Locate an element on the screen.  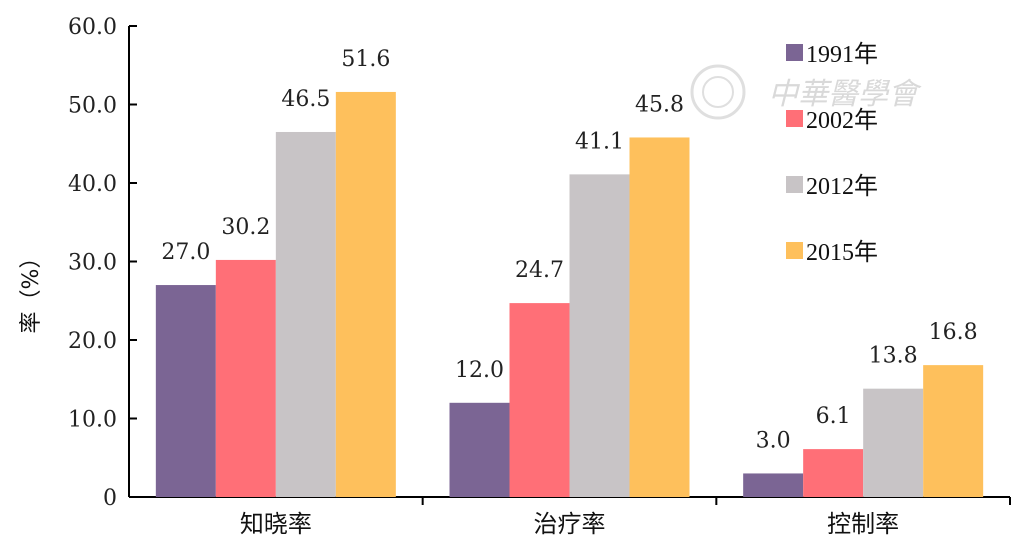
y-tick-label: 50.0 is located at coordinates (92, 106).